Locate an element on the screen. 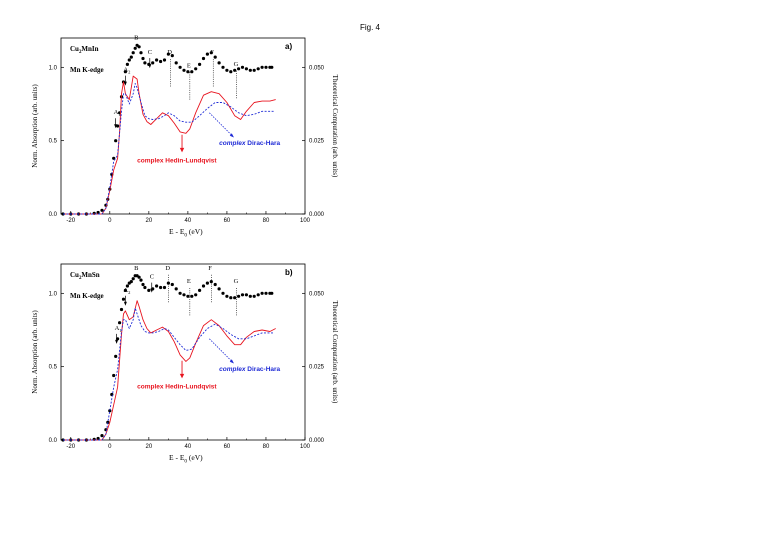 The image size is (760, 538). dirac-arrow is located at coordinates (221, 350).